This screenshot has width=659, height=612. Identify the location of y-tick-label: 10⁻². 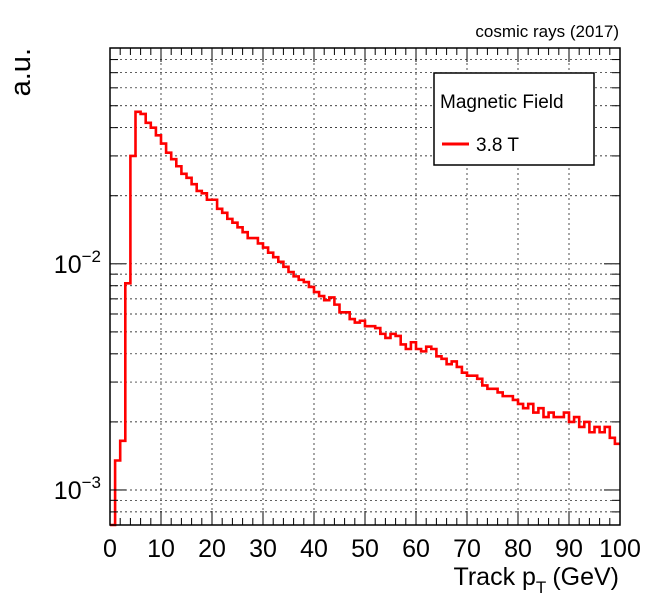
(77, 263).